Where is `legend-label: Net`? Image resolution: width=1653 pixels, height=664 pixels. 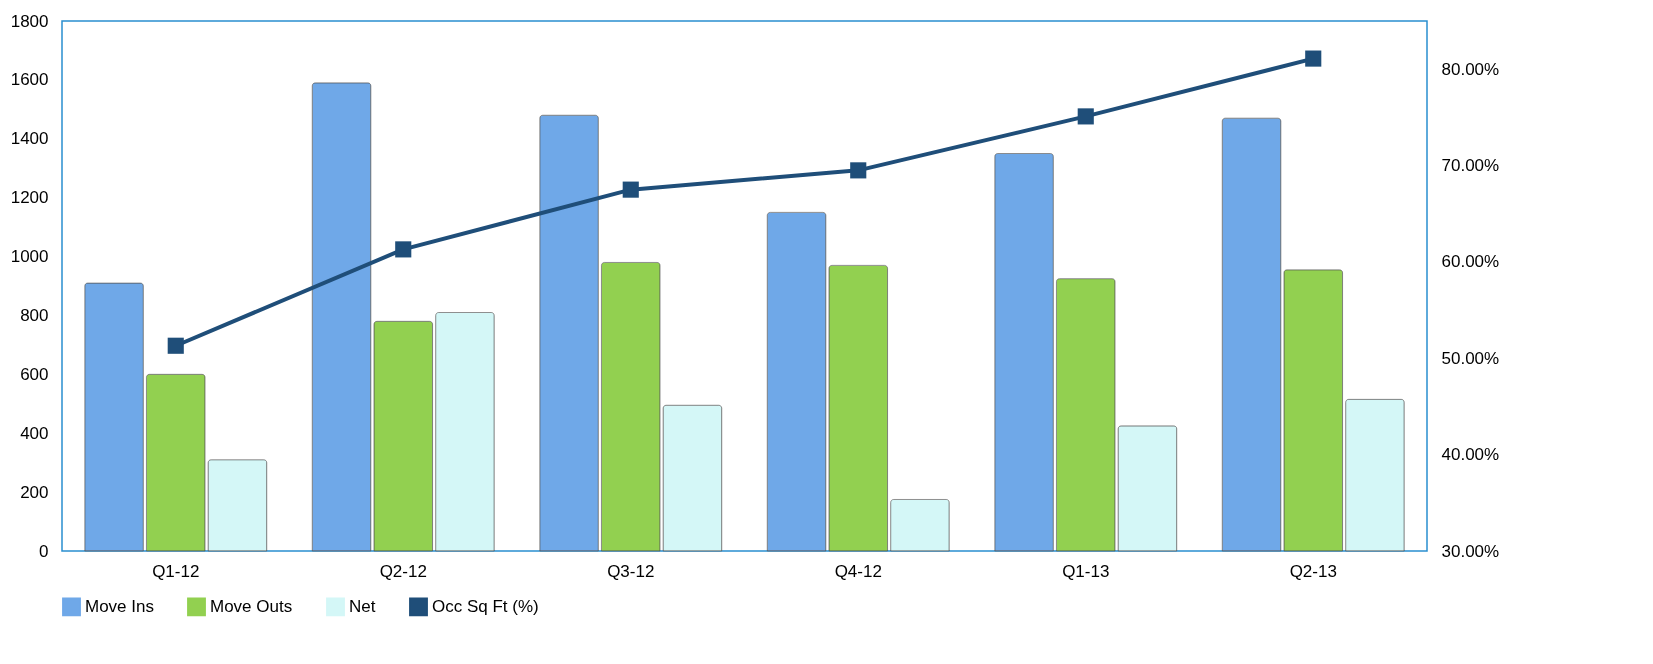
legend-label: Net is located at coordinates (362, 606).